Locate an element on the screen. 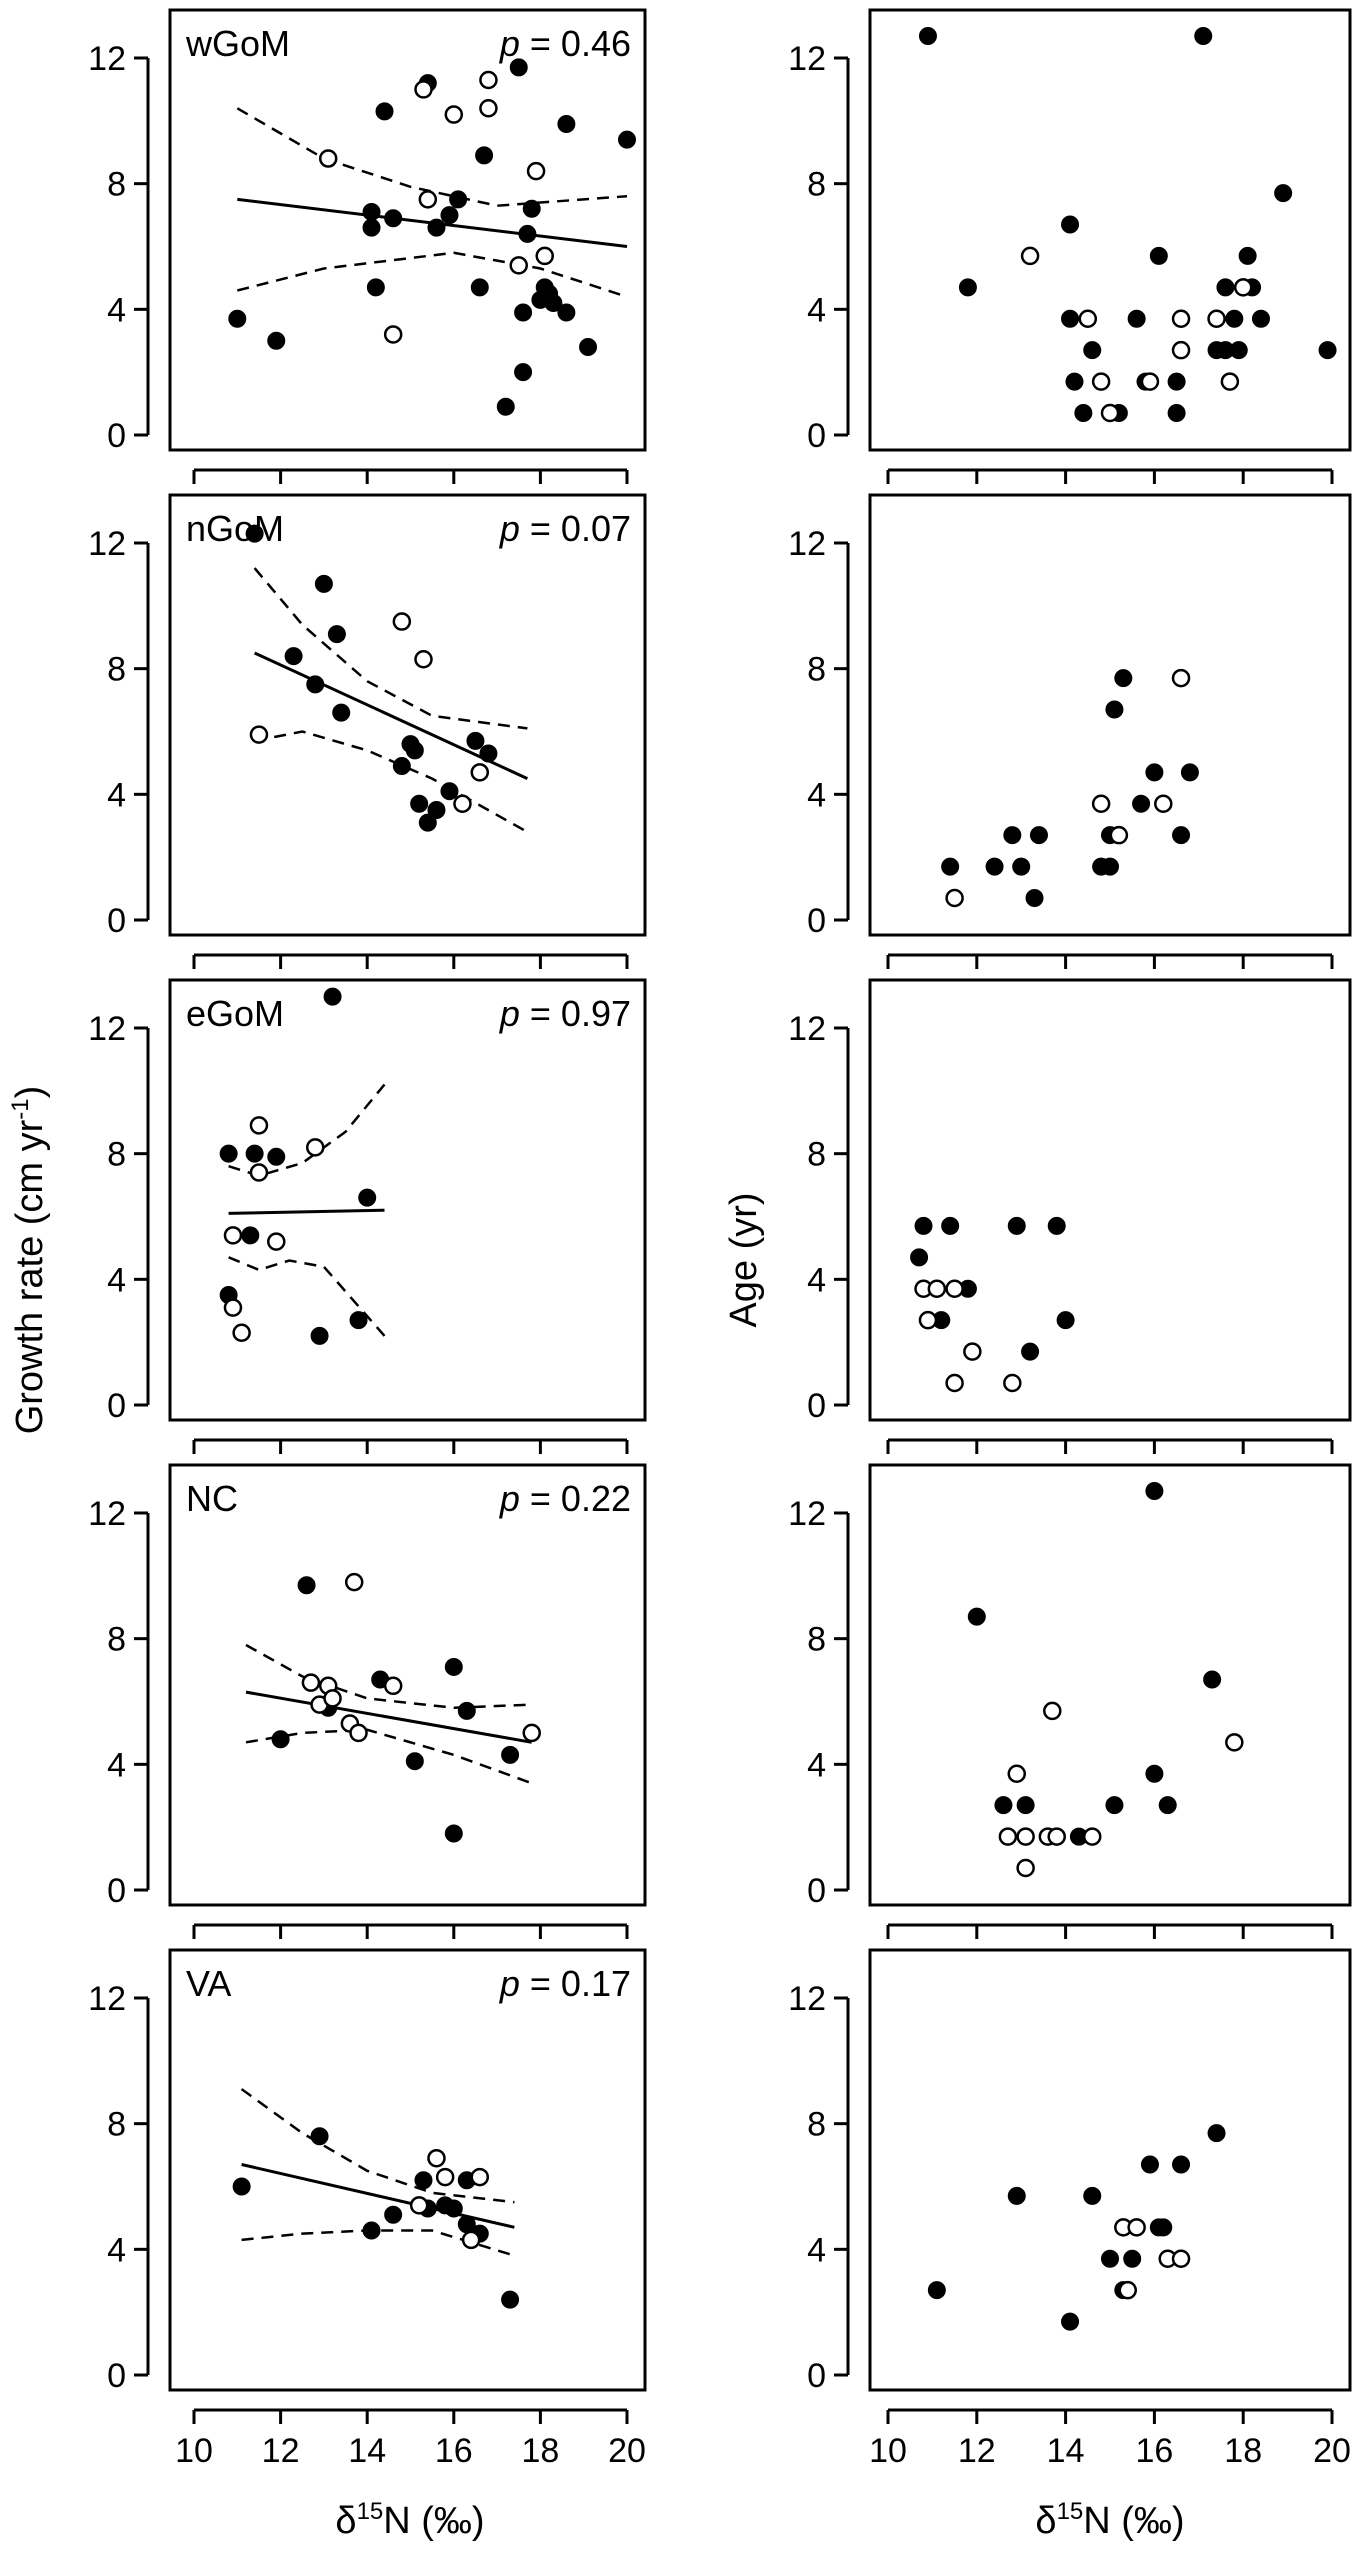  panel-wgom-age: 0 4 8 12 is located at coordinates (1070, 246).